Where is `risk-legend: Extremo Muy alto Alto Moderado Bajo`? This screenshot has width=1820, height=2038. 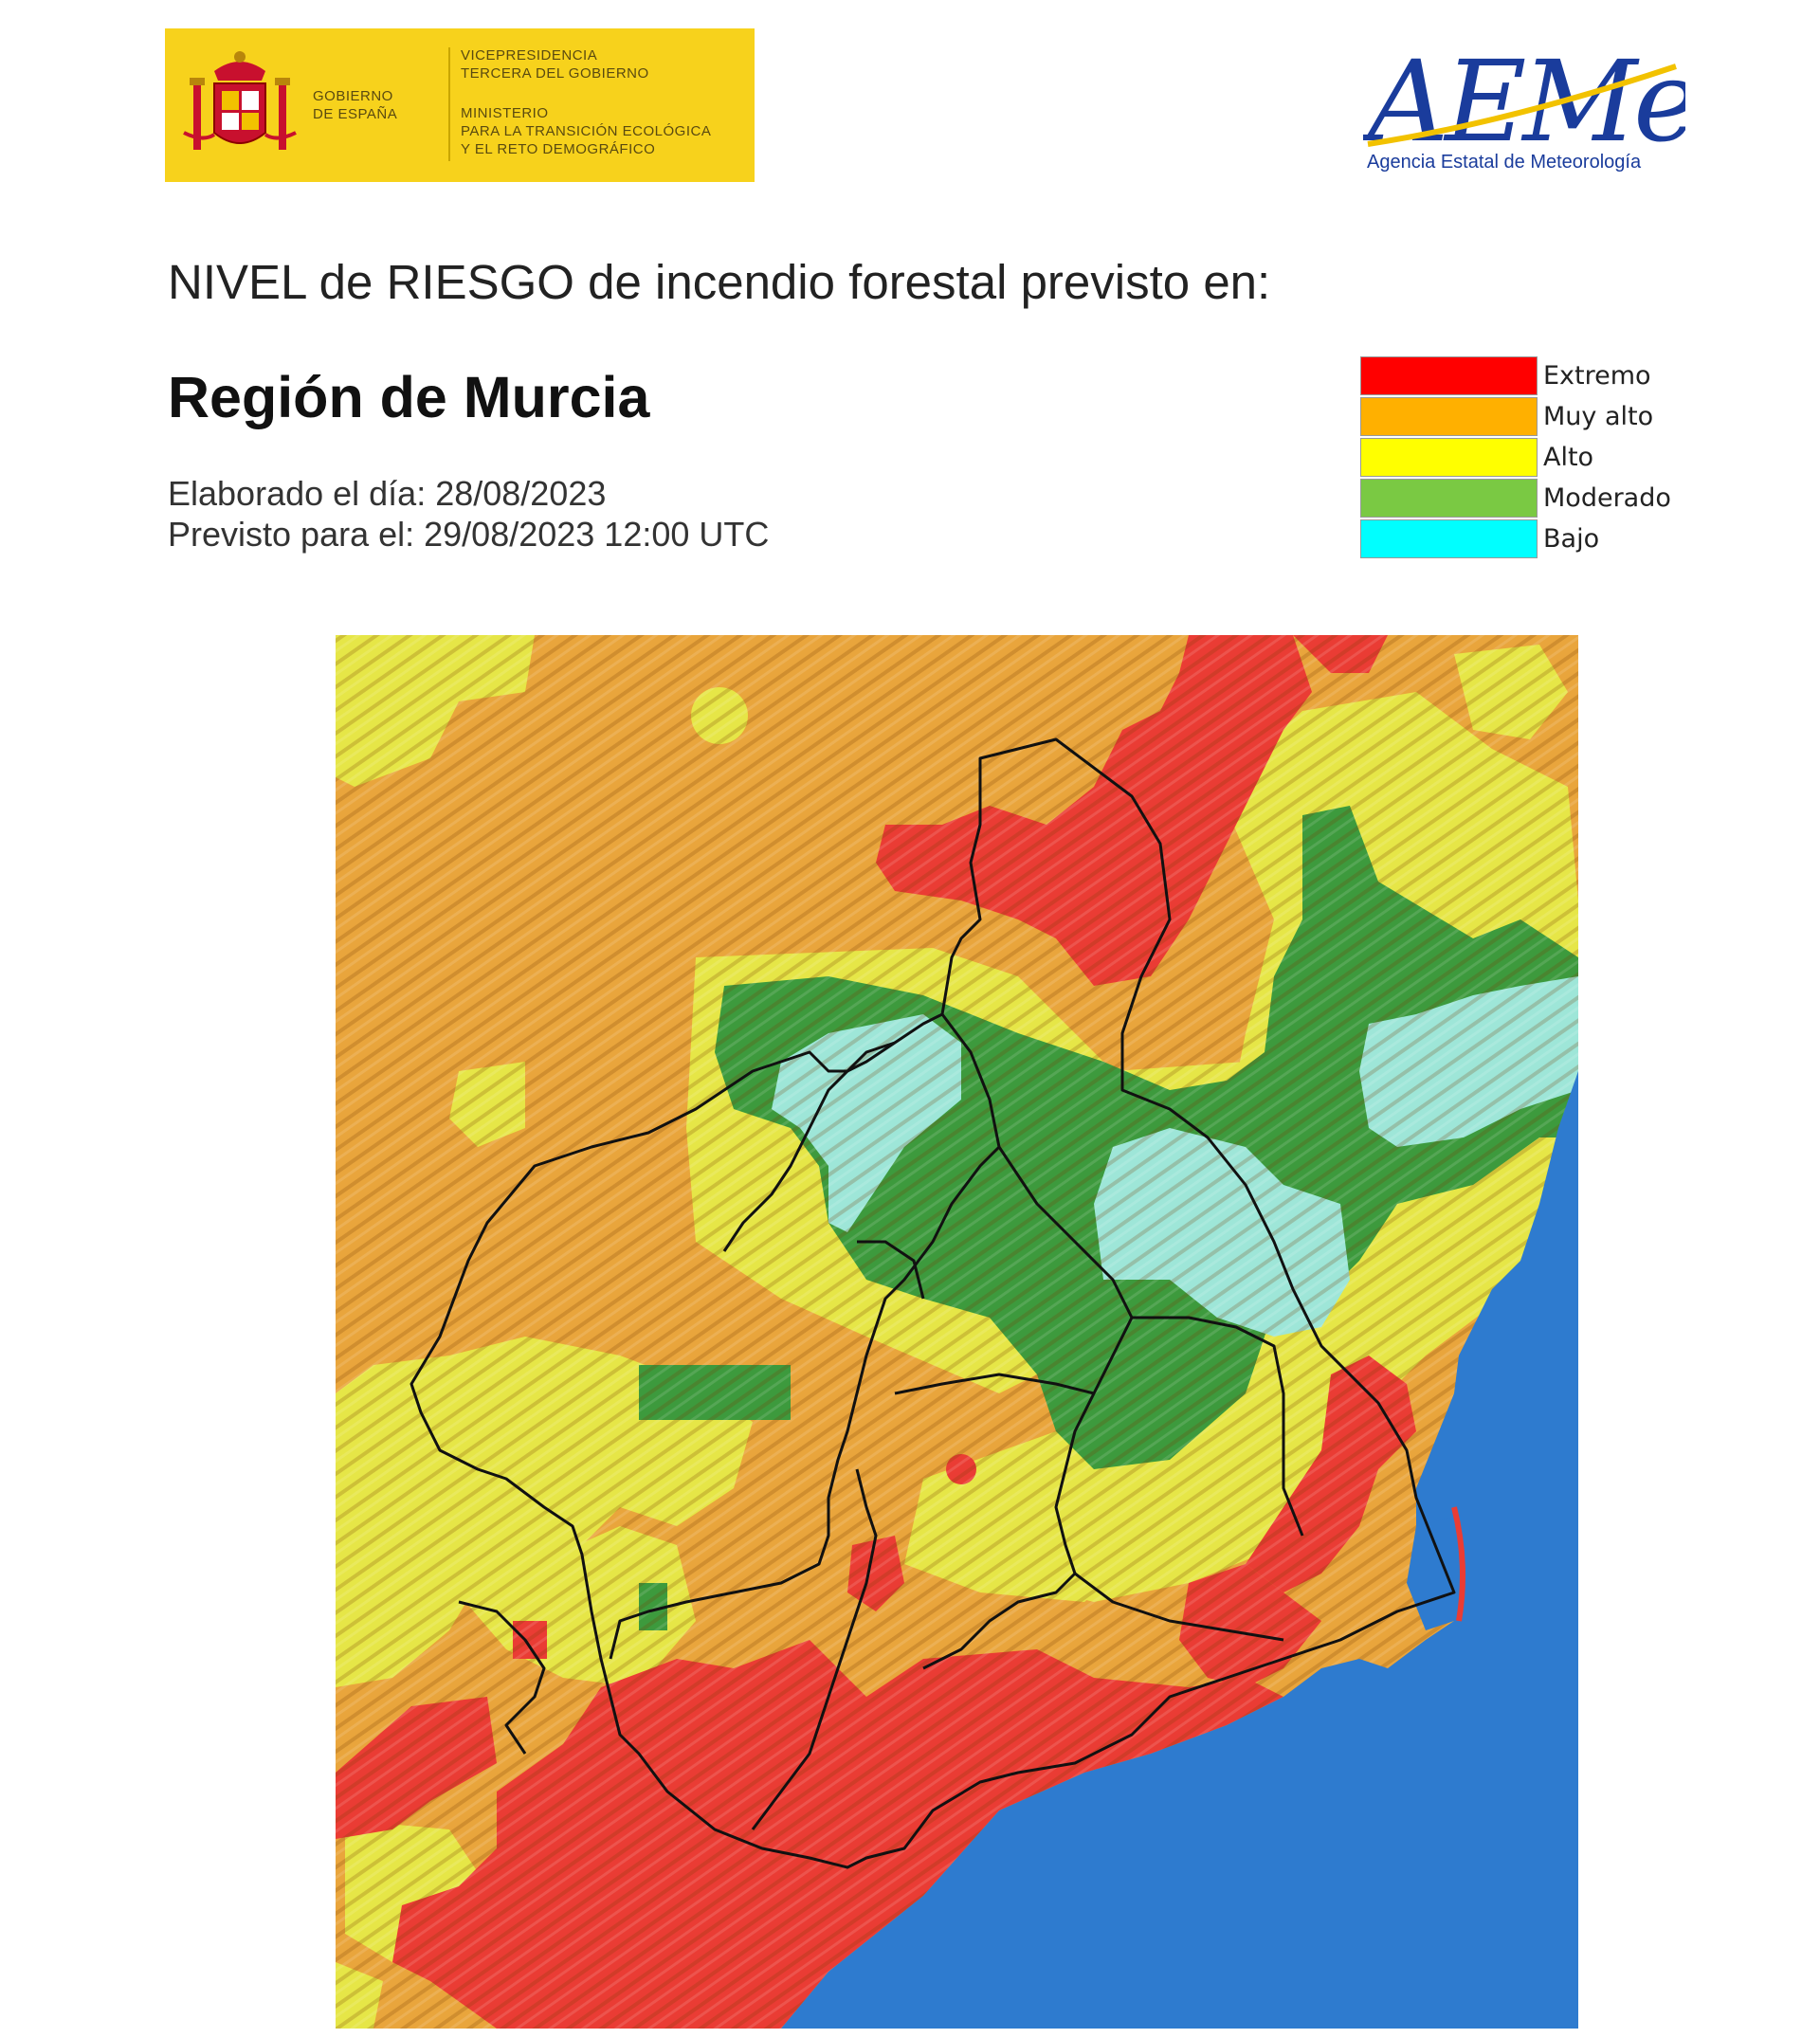 risk-legend: Extremo Muy alto Alto Moderado Bajo is located at coordinates (1515, 457).